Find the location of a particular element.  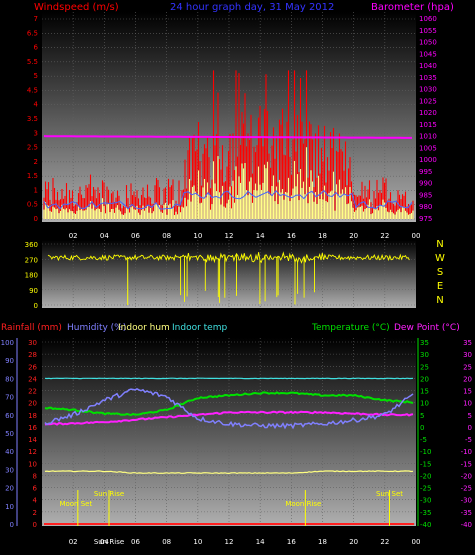

temp-hour-06: 06 is located at coordinates (135, 542).